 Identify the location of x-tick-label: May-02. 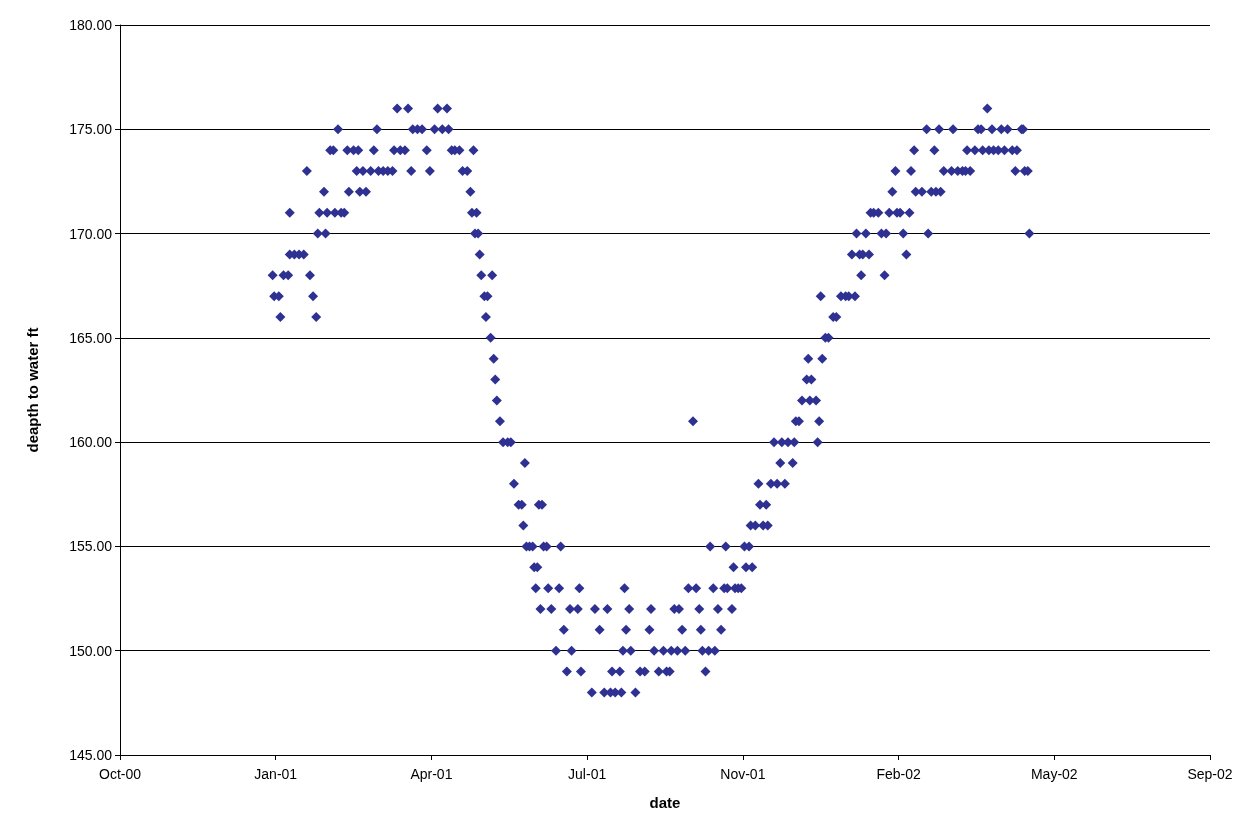
(1054, 774).